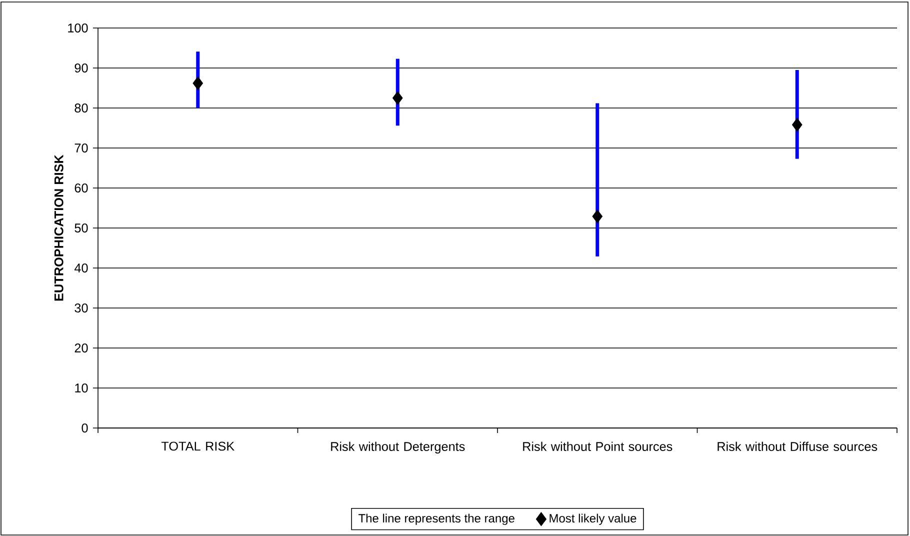  Describe the element at coordinates (59, 227) in the screenshot. I see `y-axis-title: EUTROPHICATION RISK` at that location.